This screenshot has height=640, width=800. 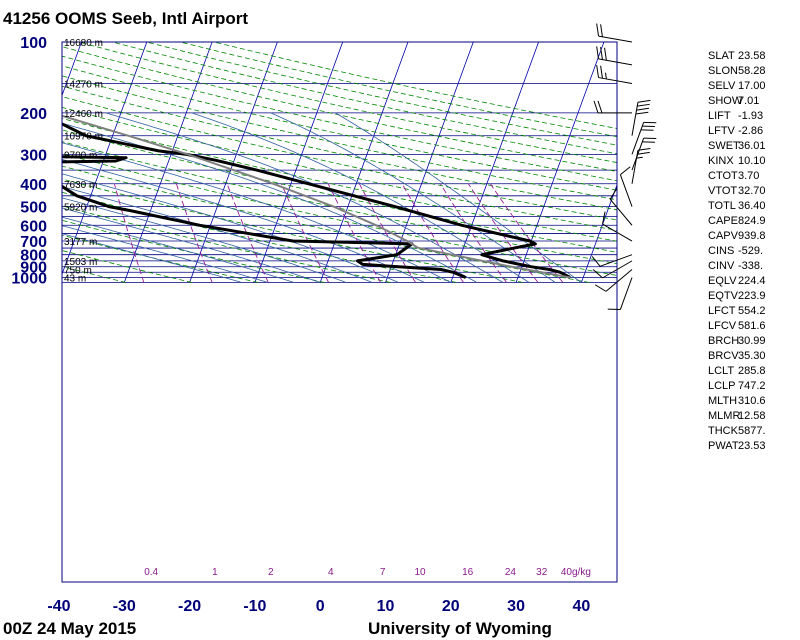 I want to click on pressure-tick-label: 800, so click(x=33, y=256).